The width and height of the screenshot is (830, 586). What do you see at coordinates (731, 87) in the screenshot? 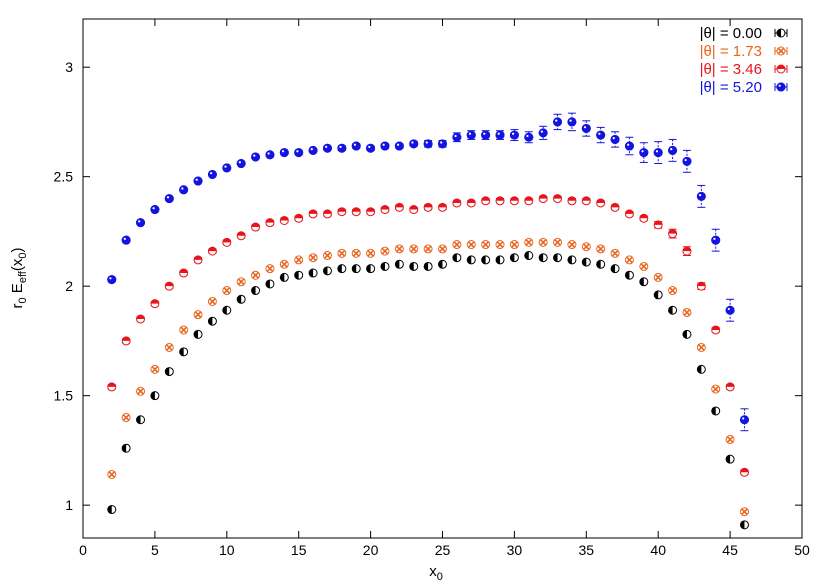
I see `legend-label: |θ| = 5.20` at bounding box center [731, 87].